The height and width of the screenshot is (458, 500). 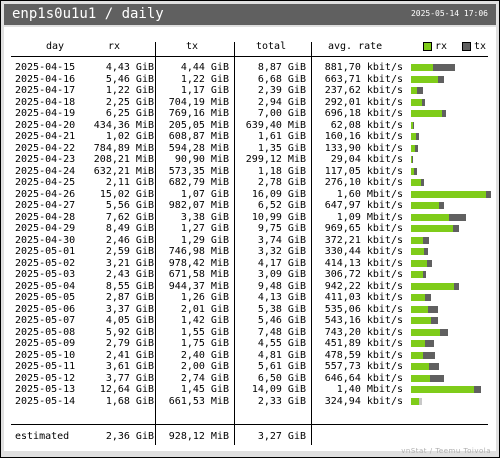 What do you see at coordinates (45, 286) in the screenshot?
I see `row-day: 2025-05-04` at bounding box center [45, 286].